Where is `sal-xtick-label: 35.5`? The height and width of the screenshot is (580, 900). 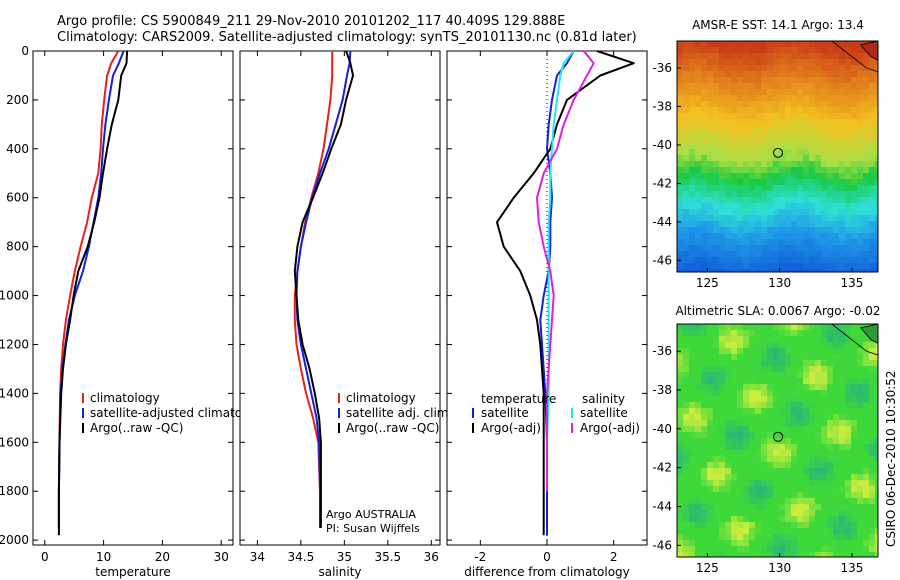
sal-xtick-label: 35.5 is located at coordinates (387, 557).